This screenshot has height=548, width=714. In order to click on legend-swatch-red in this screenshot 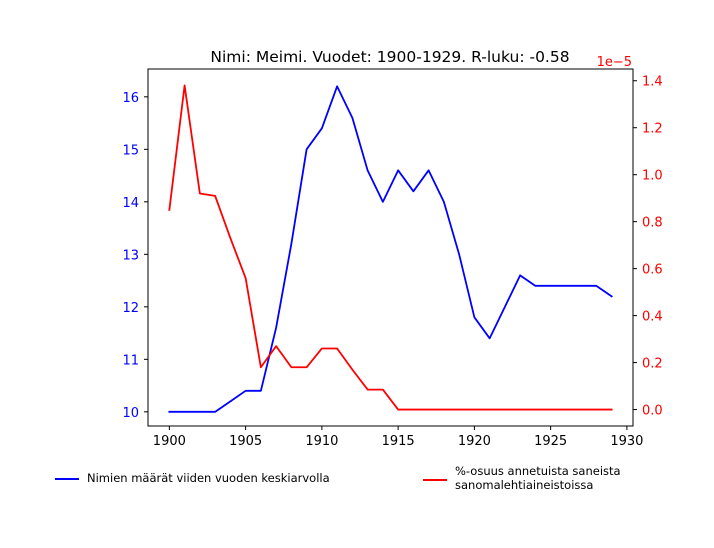, I will do `click(435, 480)`.